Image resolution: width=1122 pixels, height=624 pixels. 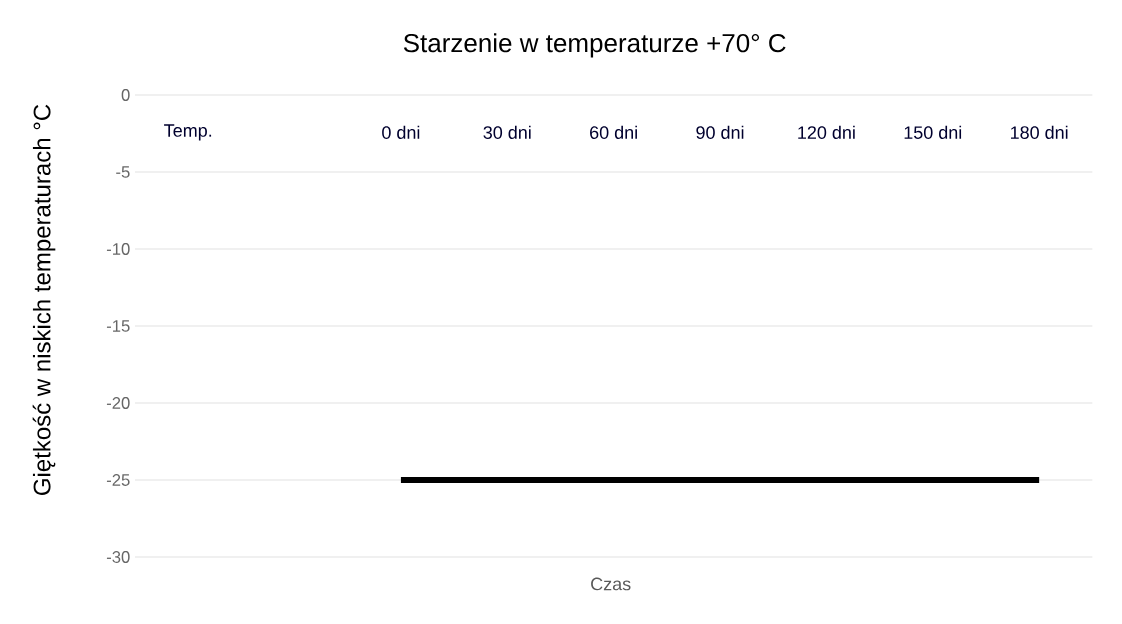 I want to click on y-tick-label: -15, so click(x=118, y=326).